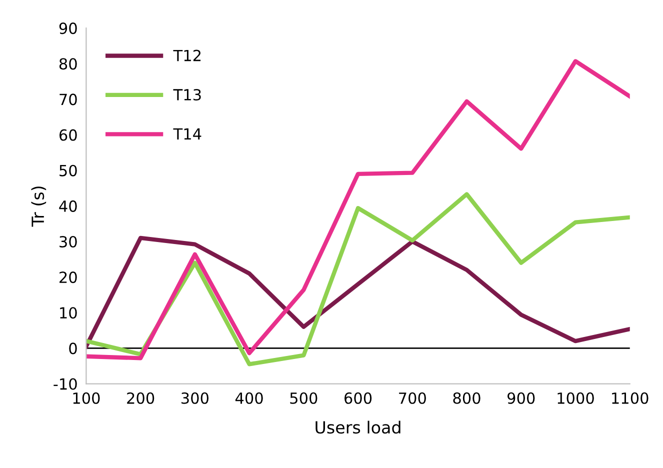 The width and height of the screenshot is (663, 468). I want to click on y-tick-label: -10, so click(65, 384).